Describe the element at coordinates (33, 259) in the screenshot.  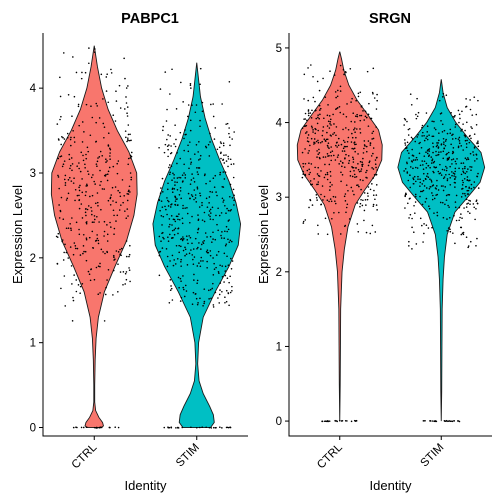
I see `y-tick-label: 2` at that location.